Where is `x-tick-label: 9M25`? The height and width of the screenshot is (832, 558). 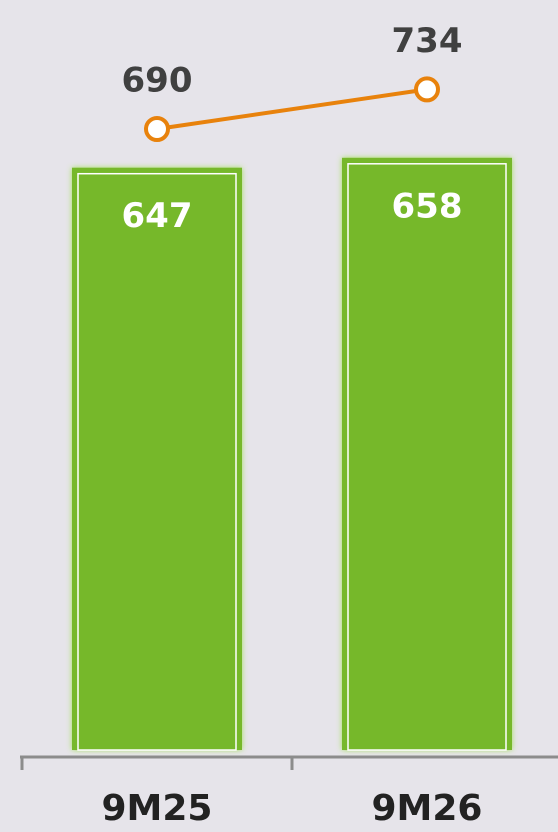 x-tick-label: 9M25 is located at coordinates (157, 808).